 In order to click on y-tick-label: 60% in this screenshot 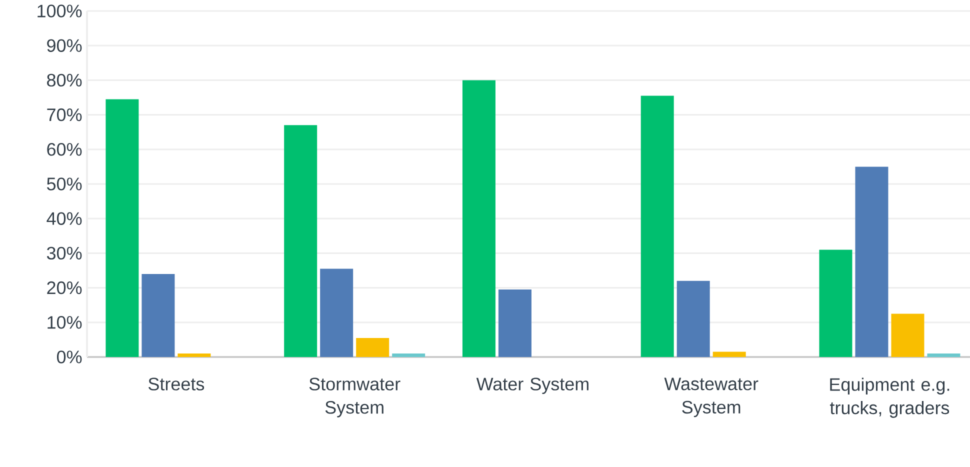, I will do `click(64, 149)`.